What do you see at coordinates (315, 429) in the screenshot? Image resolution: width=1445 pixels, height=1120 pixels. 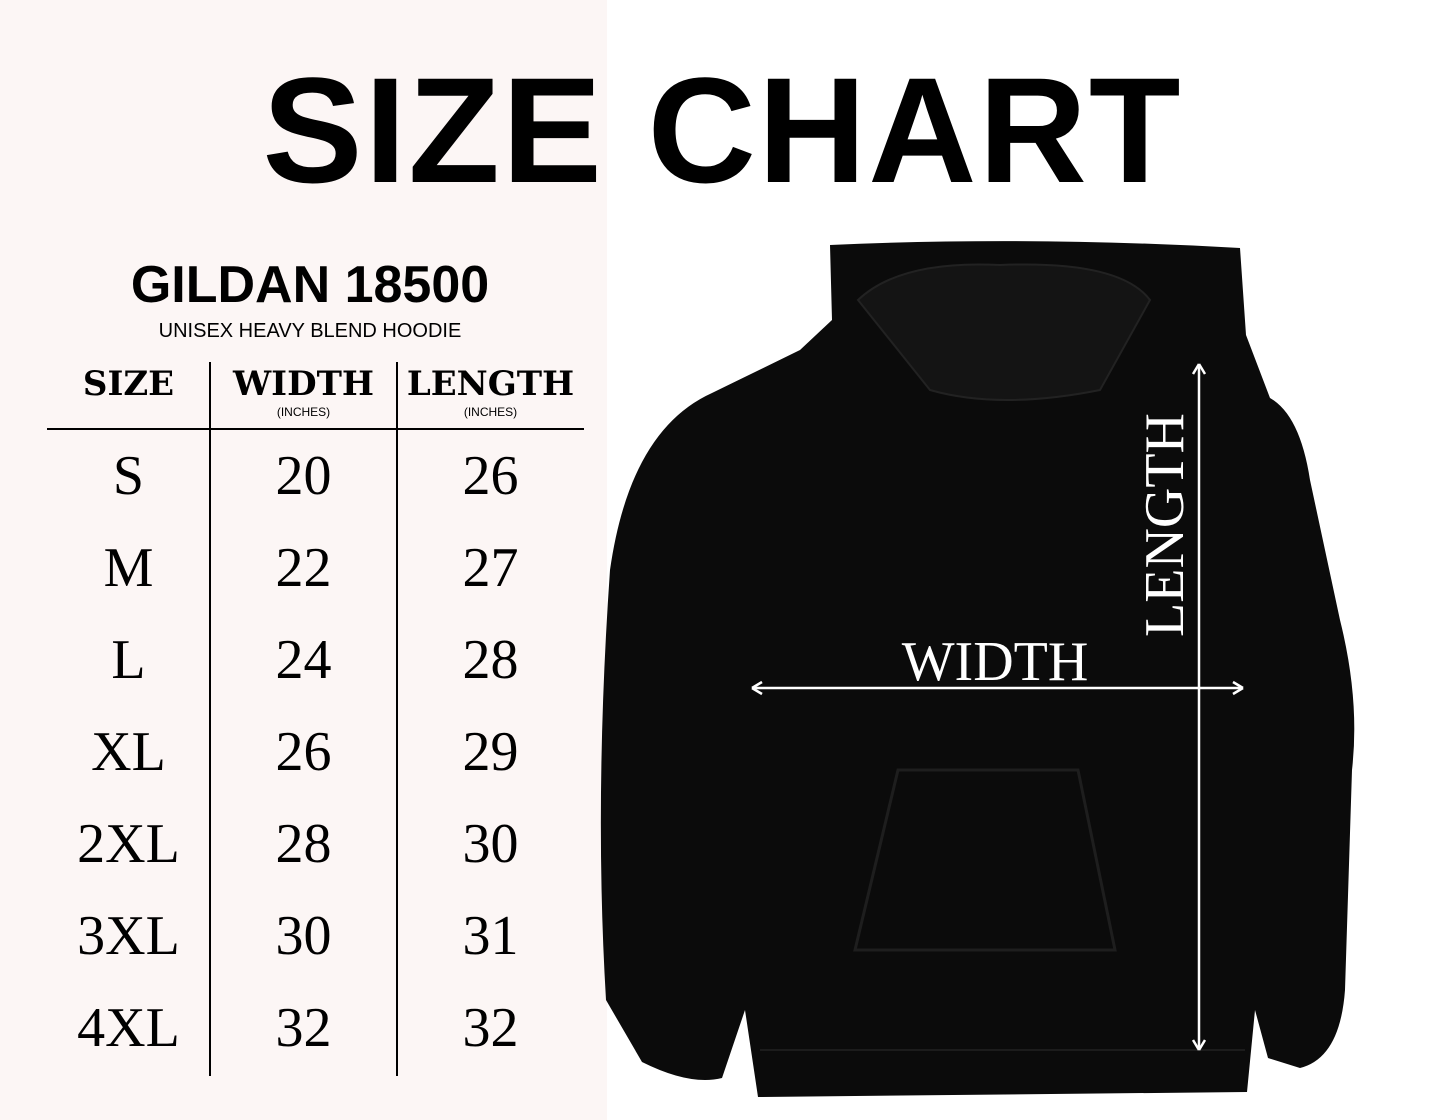 I see `header-divider` at bounding box center [315, 429].